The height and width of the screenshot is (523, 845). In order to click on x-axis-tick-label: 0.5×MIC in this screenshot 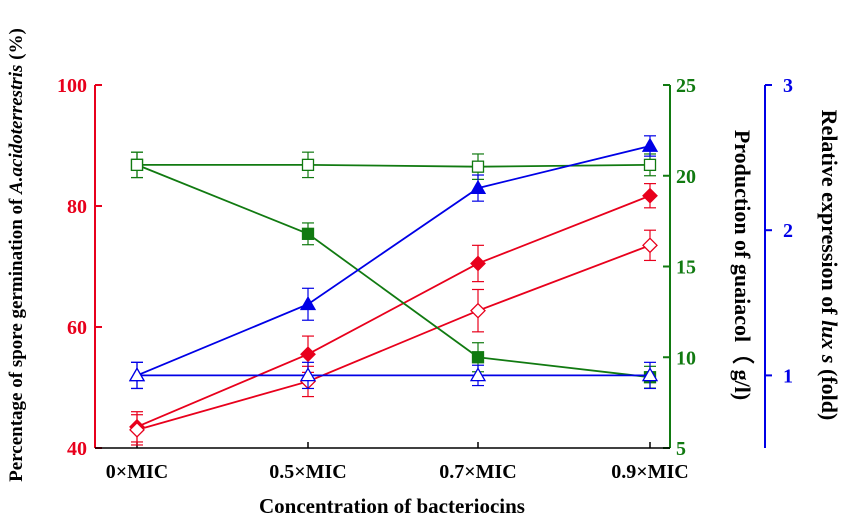, I will do `click(308, 472)`.